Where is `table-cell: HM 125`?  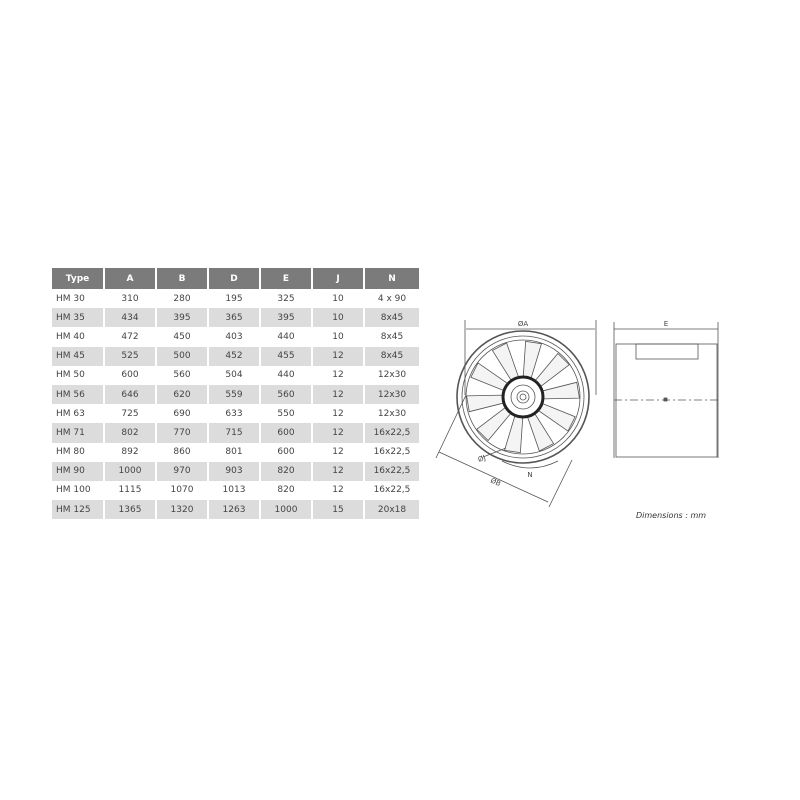
table-cell: HM 125 is located at coordinates (78, 510).